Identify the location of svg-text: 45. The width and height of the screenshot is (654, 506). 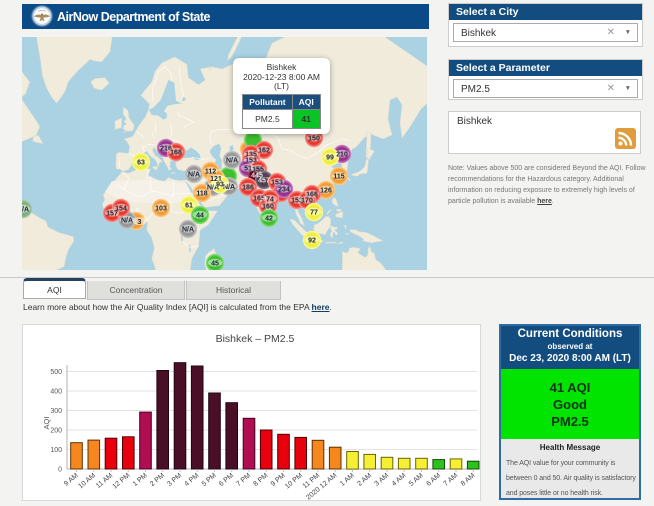
(215, 263).